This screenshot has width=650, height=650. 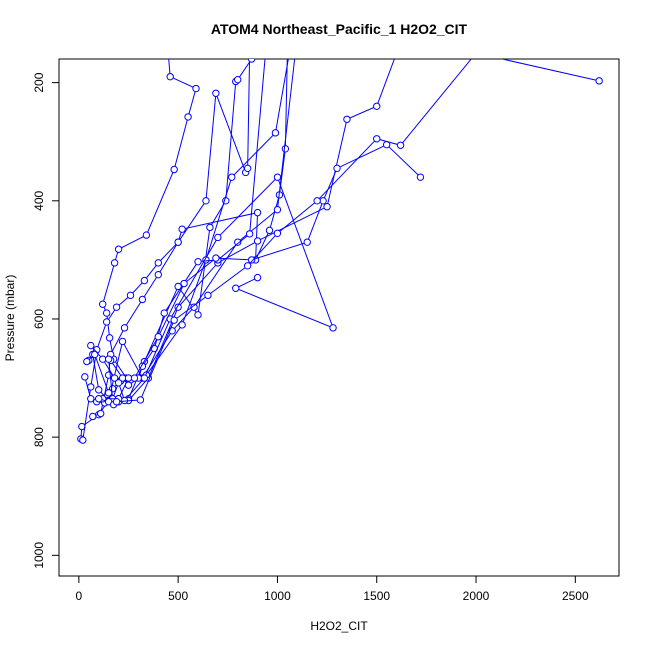 What do you see at coordinates (39, 555) in the screenshot?
I see `y-tick-label: 1000` at bounding box center [39, 555].